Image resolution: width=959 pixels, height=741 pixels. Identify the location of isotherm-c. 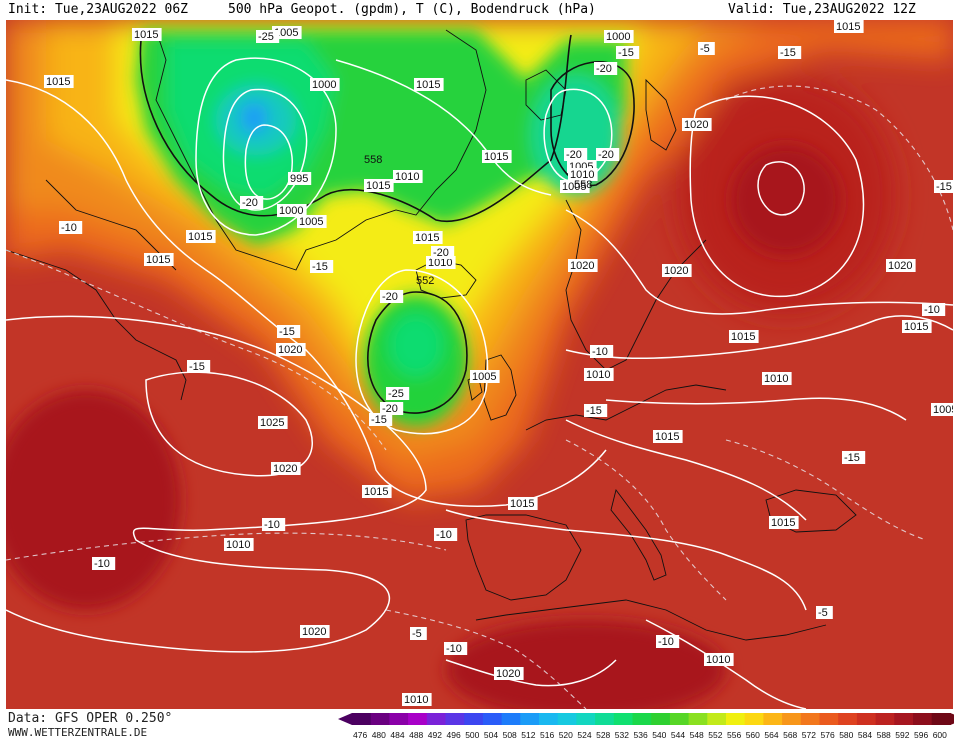
(646, 520).